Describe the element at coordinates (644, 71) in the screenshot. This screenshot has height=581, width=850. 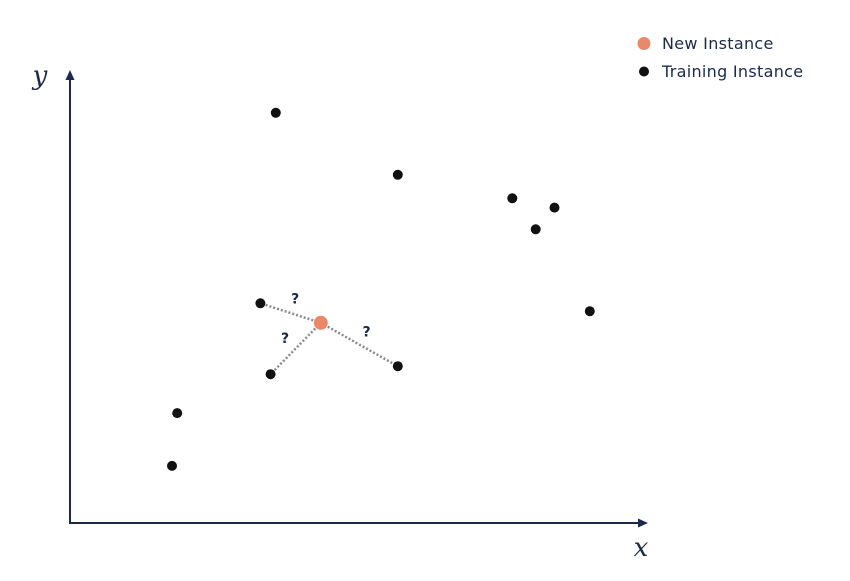
I see `legend-training-instance-marker` at that location.